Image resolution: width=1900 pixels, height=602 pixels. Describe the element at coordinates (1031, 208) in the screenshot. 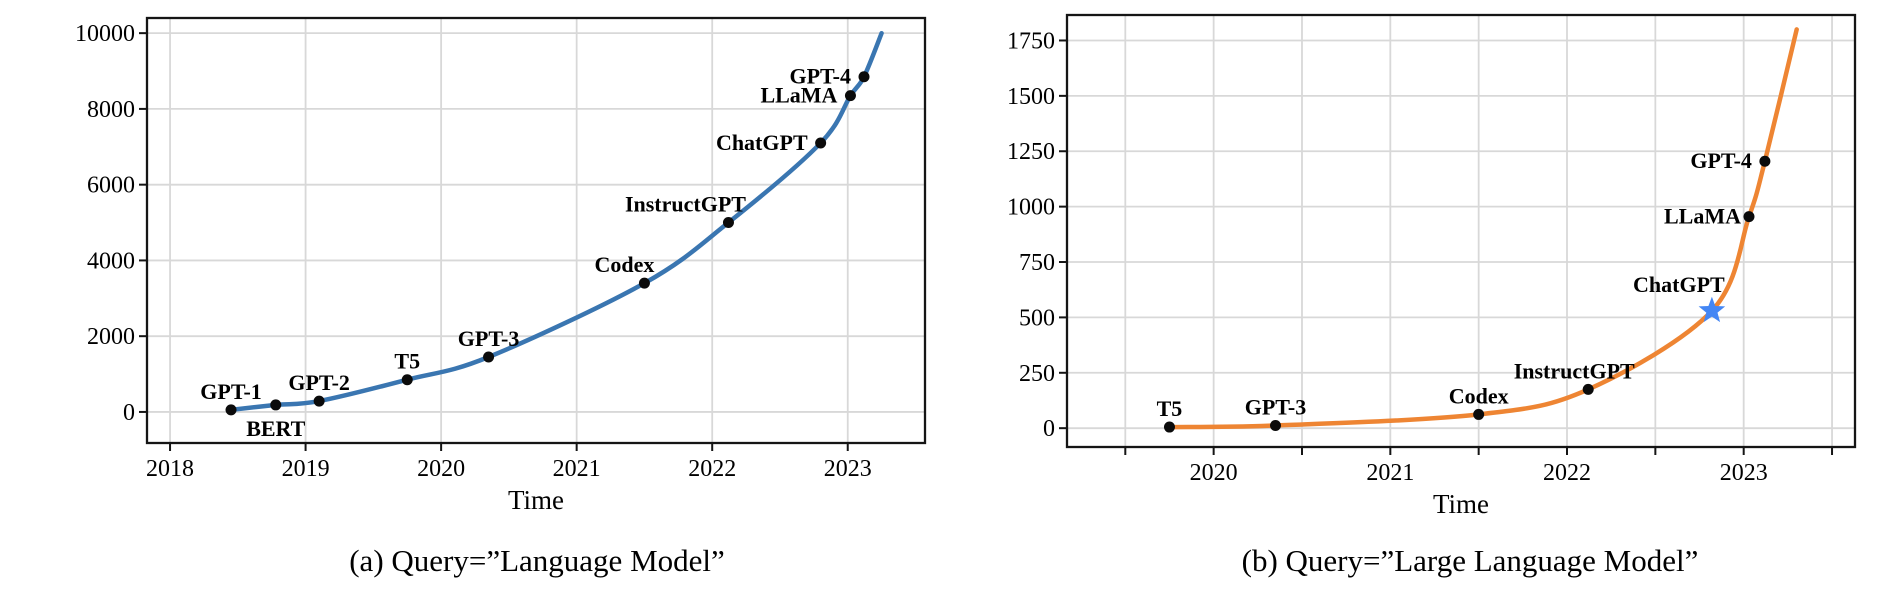

I see `y-tick-label: 1000` at that location.